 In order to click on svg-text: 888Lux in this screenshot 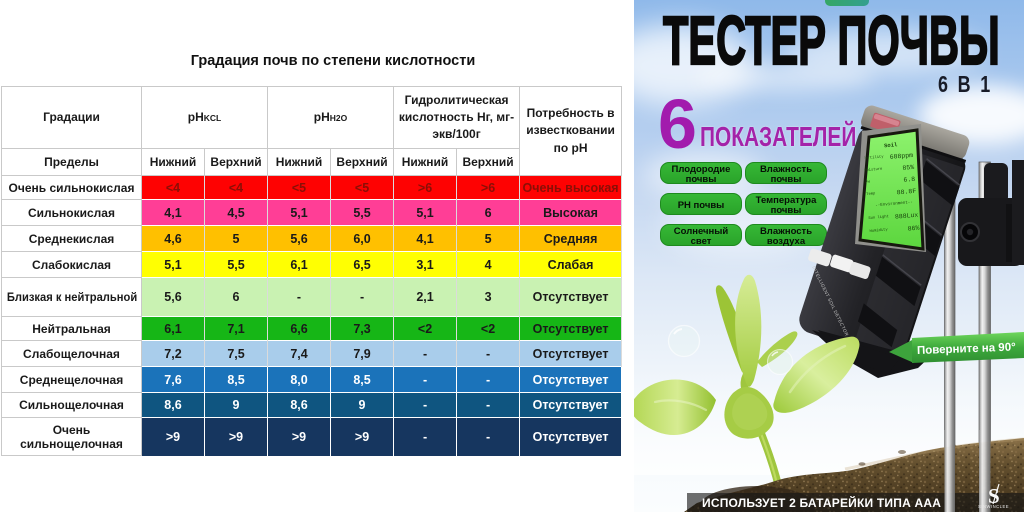, I will do `click(907, 216)`.